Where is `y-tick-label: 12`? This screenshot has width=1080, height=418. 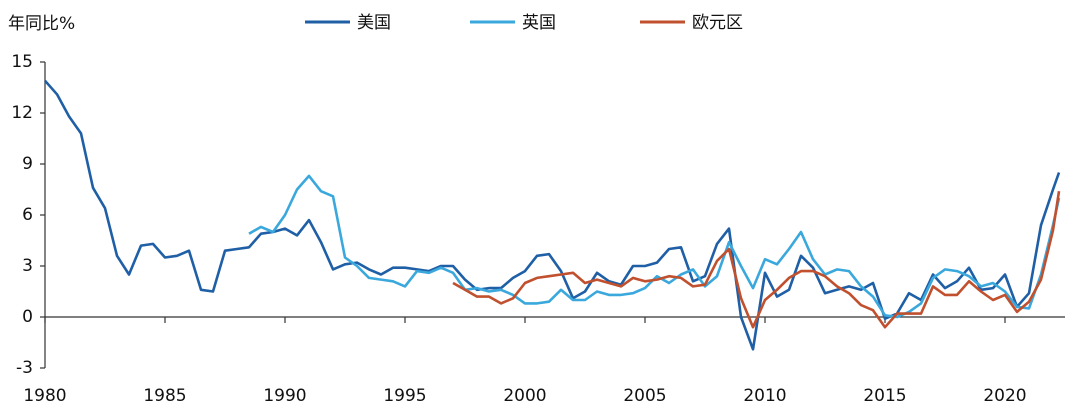
y-tick-label: 12 is located at coordinates (22, 113).